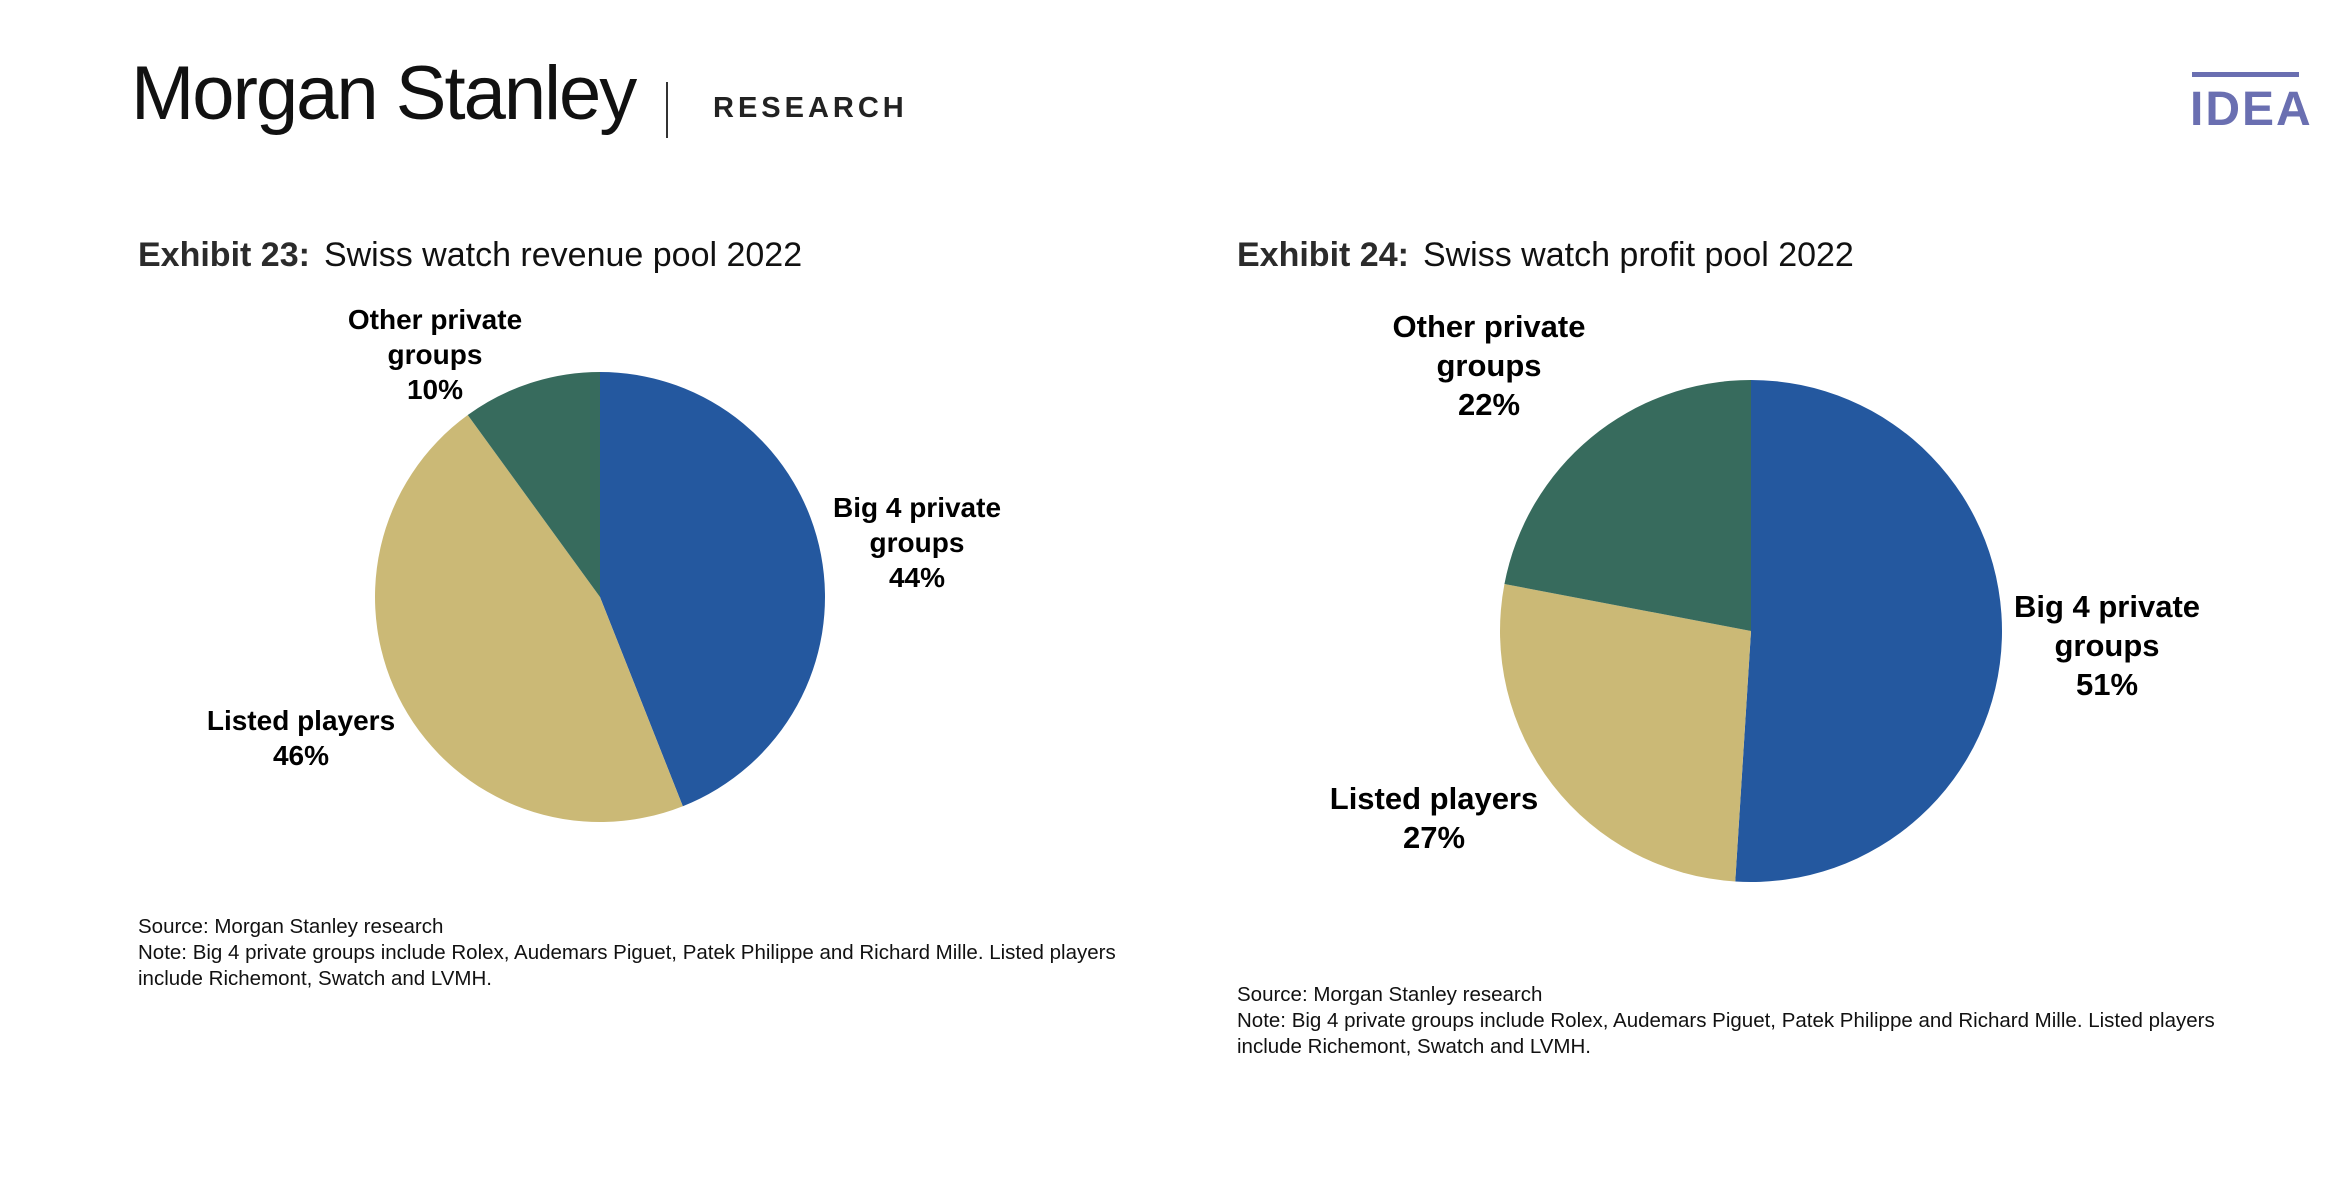  Describe the element at coordinates (2107, 645) in the screenshot. I see `pie-profit-label-big4: Big 4 private groups 51%` at that location.